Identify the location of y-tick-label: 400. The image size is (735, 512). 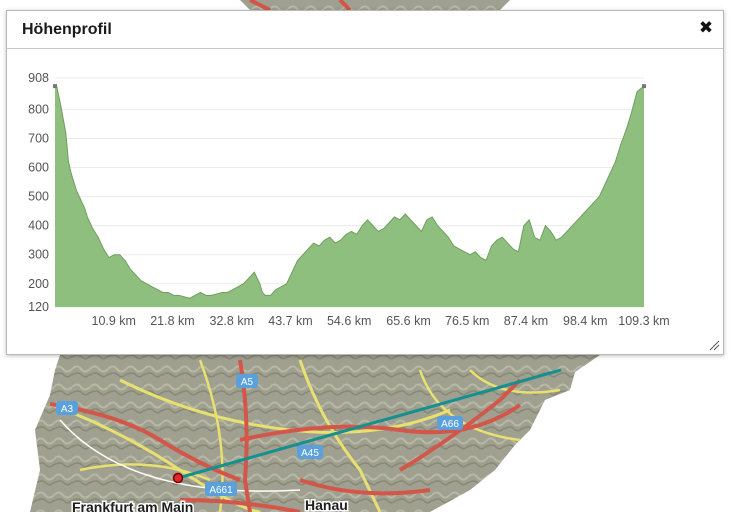
(38, 226).